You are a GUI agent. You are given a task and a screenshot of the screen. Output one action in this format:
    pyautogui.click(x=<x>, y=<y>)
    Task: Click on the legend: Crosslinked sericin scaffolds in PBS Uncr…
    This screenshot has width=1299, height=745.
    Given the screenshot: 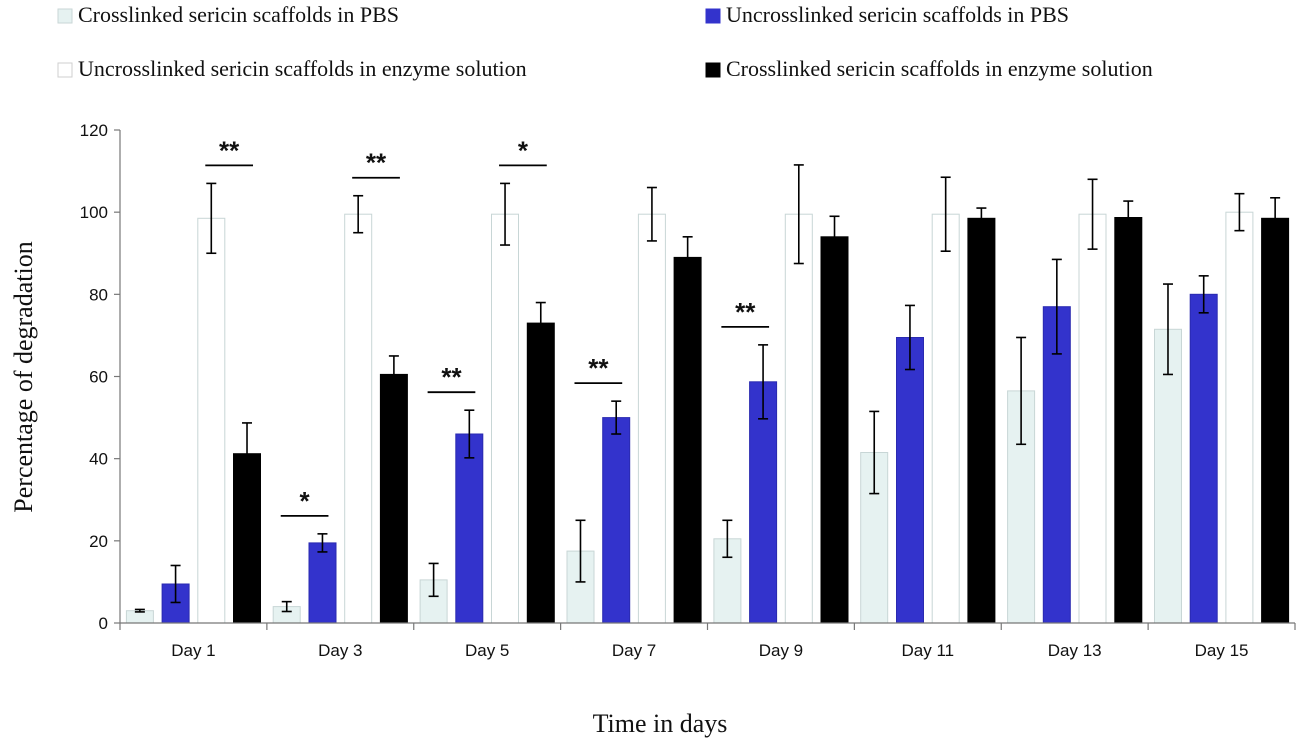 What is the action you would take?
    pyautogui.click(x=605, y=41)
    